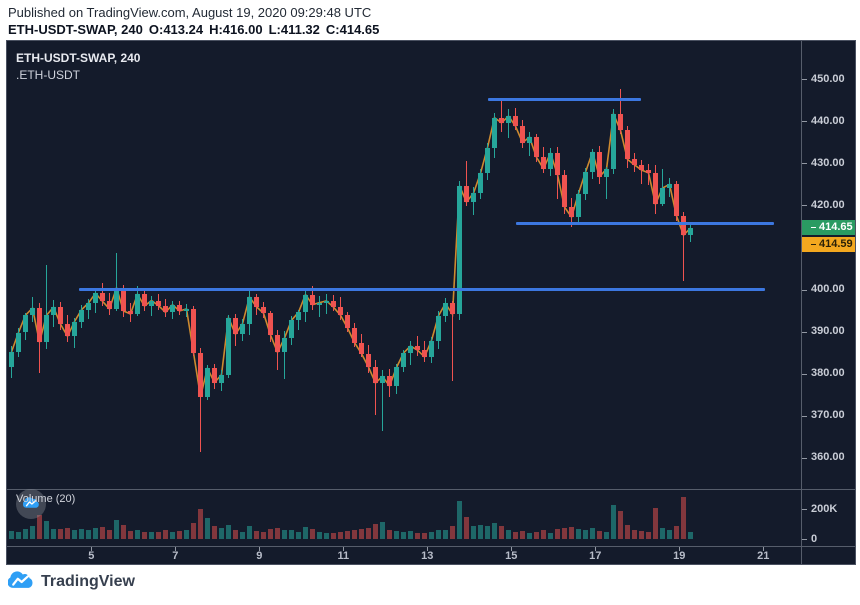 The width and height of the screenshot is (860, 605). Describe the element at coordinates (824, 508) in the screenshot. I see `volume-tick-label: 200K` at that location.